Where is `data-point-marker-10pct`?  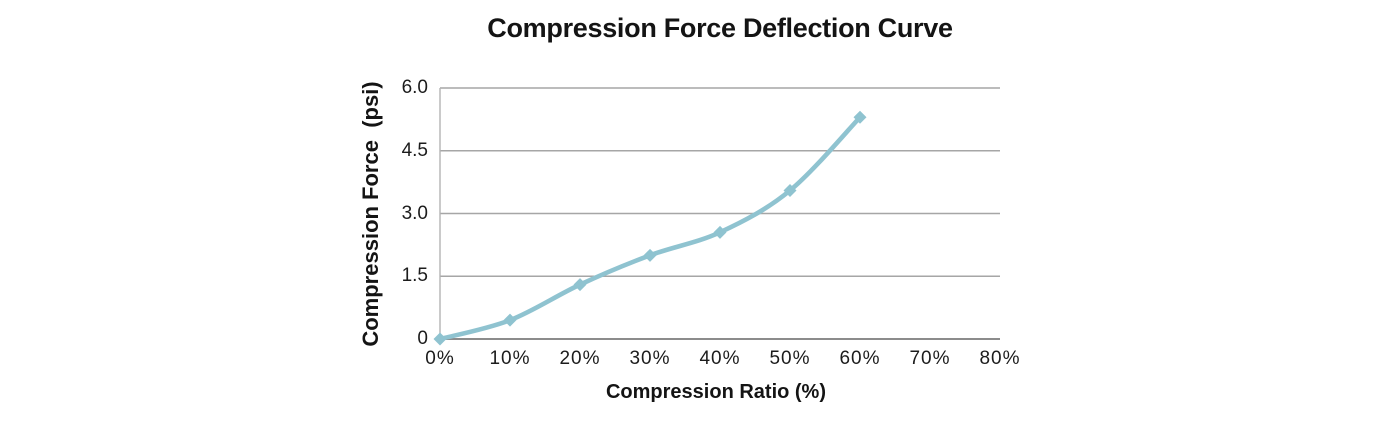 data-point-marker-10pct is located at coordinates (510, 320).